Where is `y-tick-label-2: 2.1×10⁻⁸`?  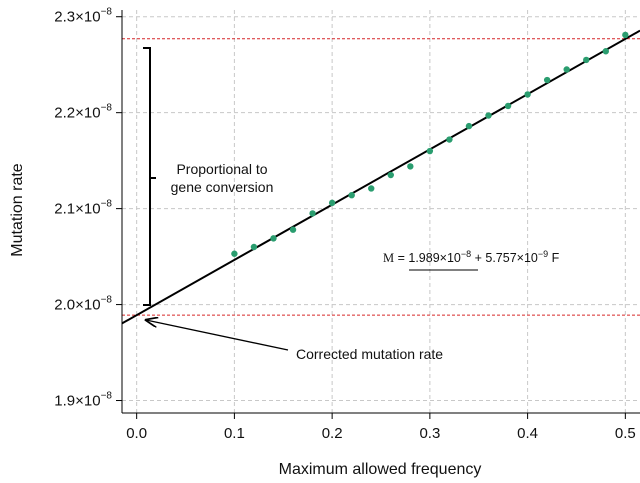
y-tick-label-2: 2.1×10⁻⁸ is located at coordinates (83, 208).